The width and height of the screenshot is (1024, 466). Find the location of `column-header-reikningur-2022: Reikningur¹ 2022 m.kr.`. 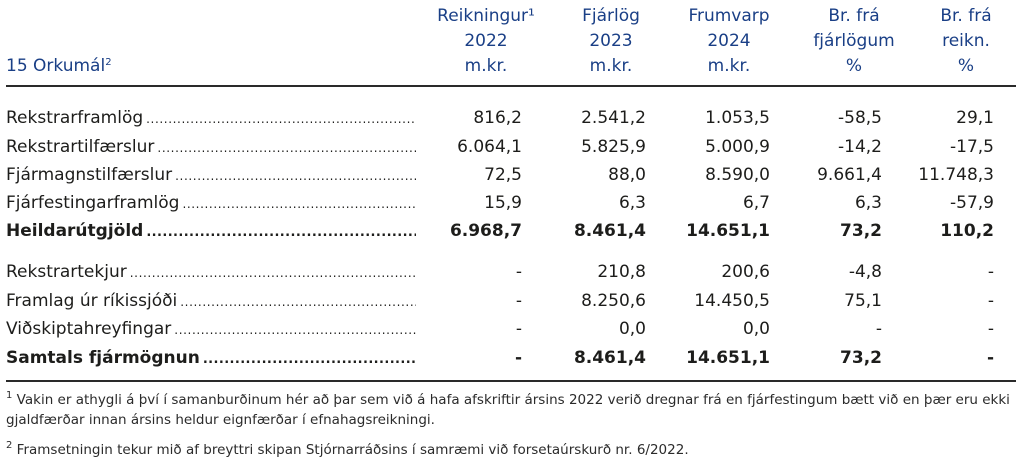

column-header-reikningur-2022: Reikningur¹ 2022 m.kr. is located at coordinates (486, 41).